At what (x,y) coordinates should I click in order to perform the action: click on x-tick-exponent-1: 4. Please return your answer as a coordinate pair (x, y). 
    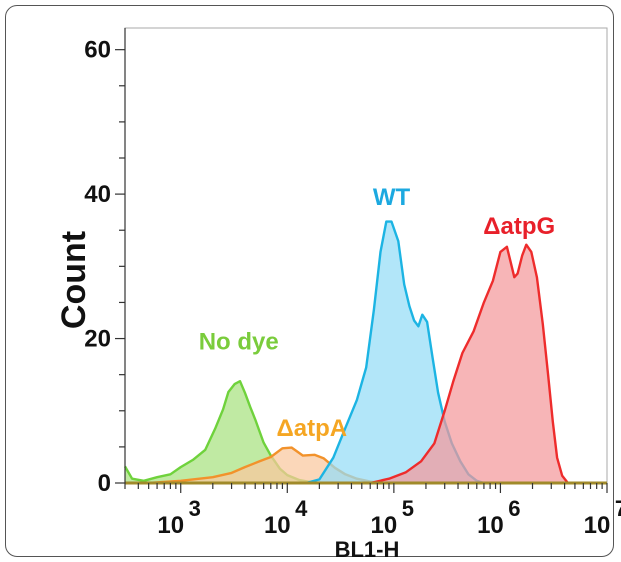
    Looking at the image, I should click on (301, 508).